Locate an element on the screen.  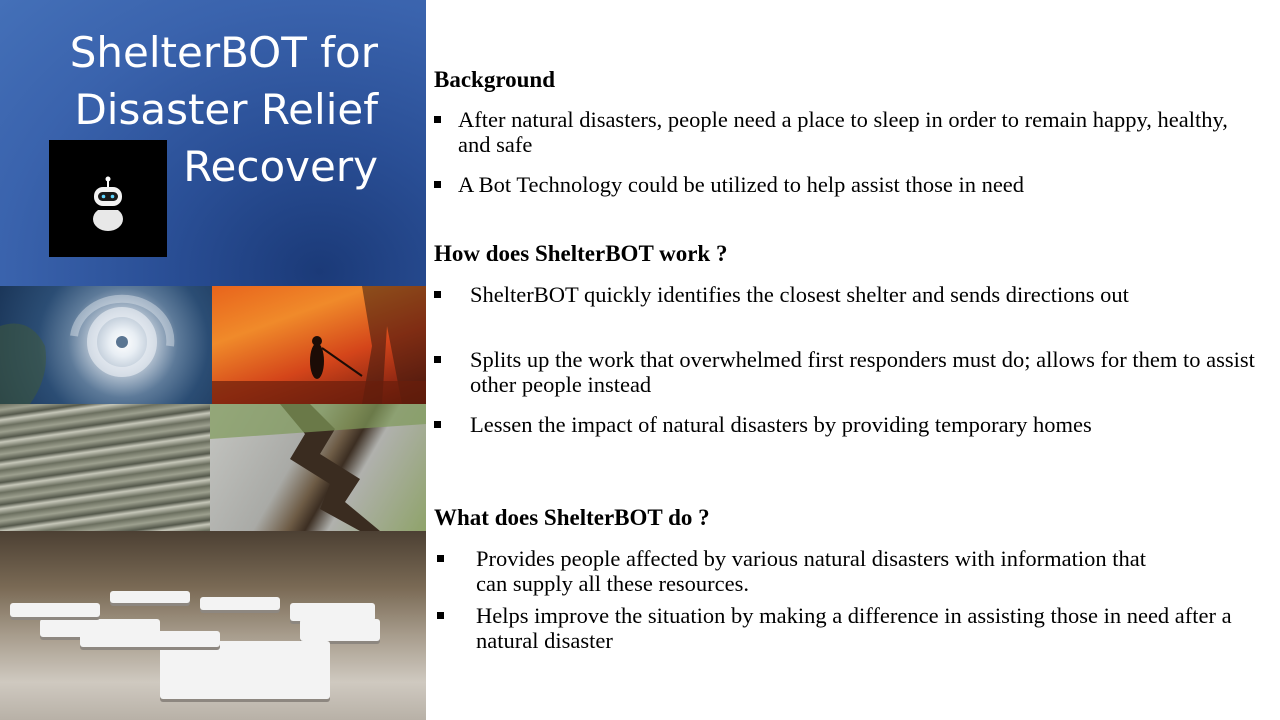
title-panel: ShelterBOT for Disaster Relief Recovery is located at coordinates (213, 143).